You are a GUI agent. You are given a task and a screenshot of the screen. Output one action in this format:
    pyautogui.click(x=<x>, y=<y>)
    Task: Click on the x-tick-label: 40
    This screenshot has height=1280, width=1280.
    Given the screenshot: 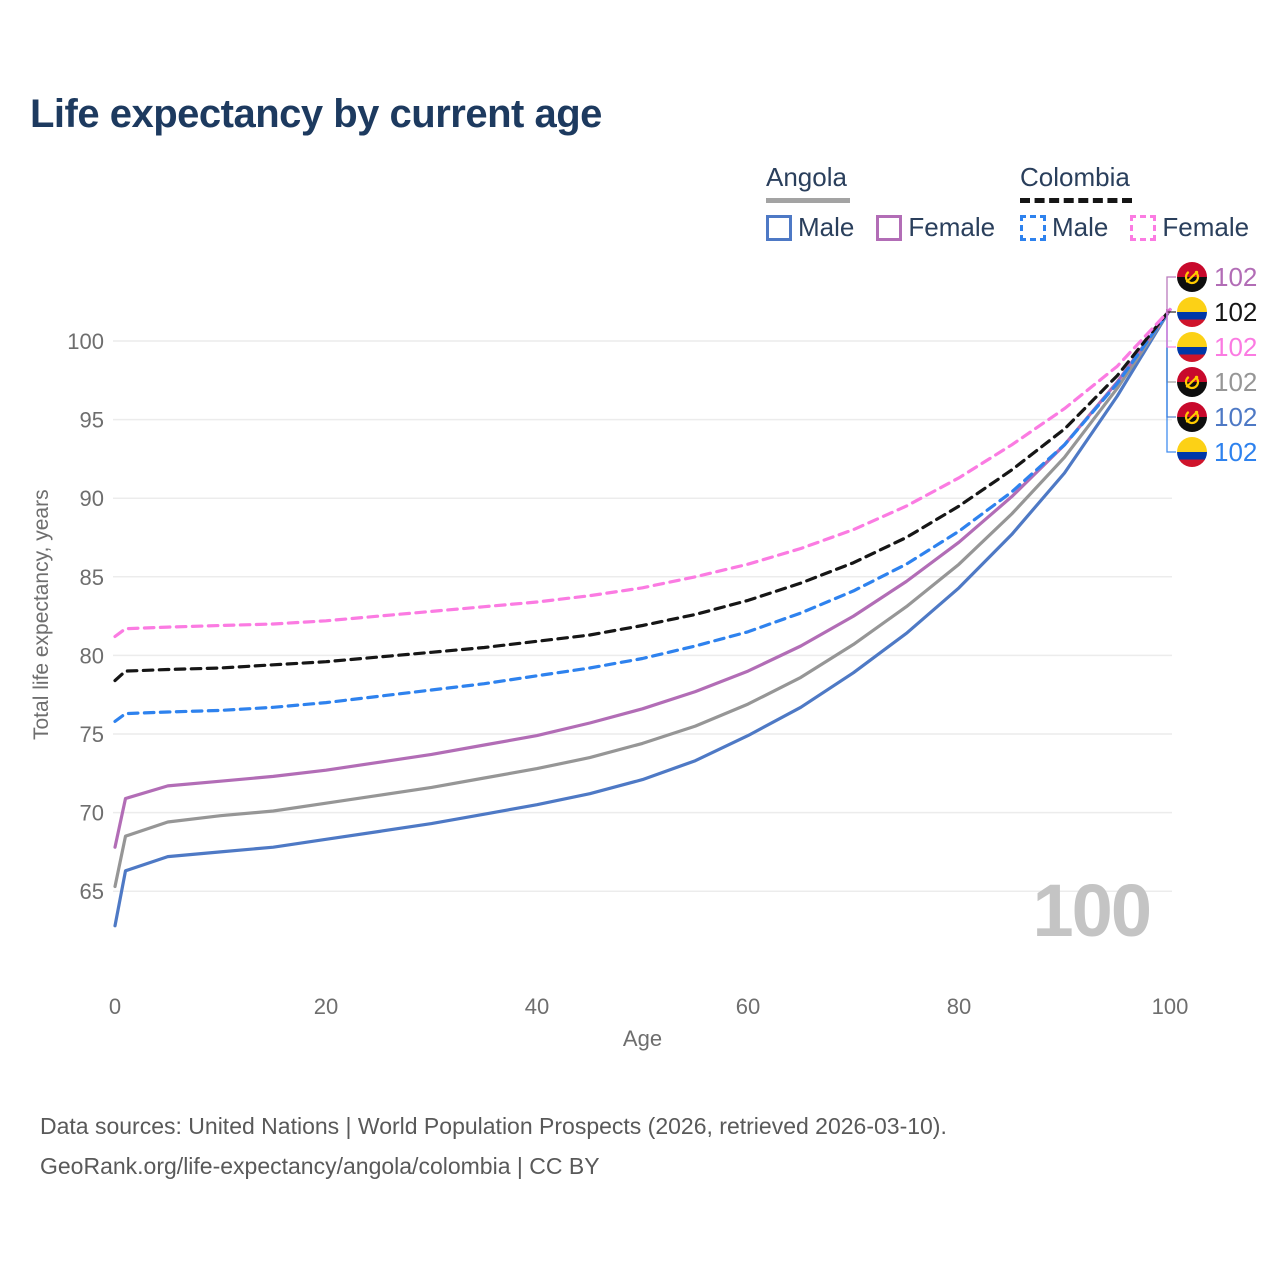 What is the action you would take?
    pyautogui.click(x=537, y=1006)
    